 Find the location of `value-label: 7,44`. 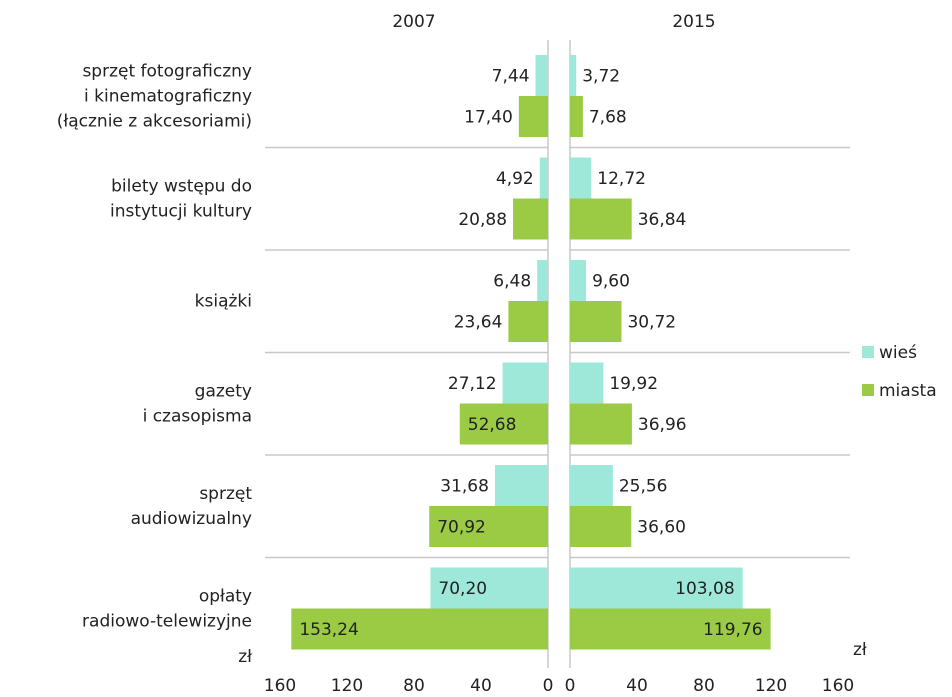

value-label: 7,44 is located at coordinates (511, 77).